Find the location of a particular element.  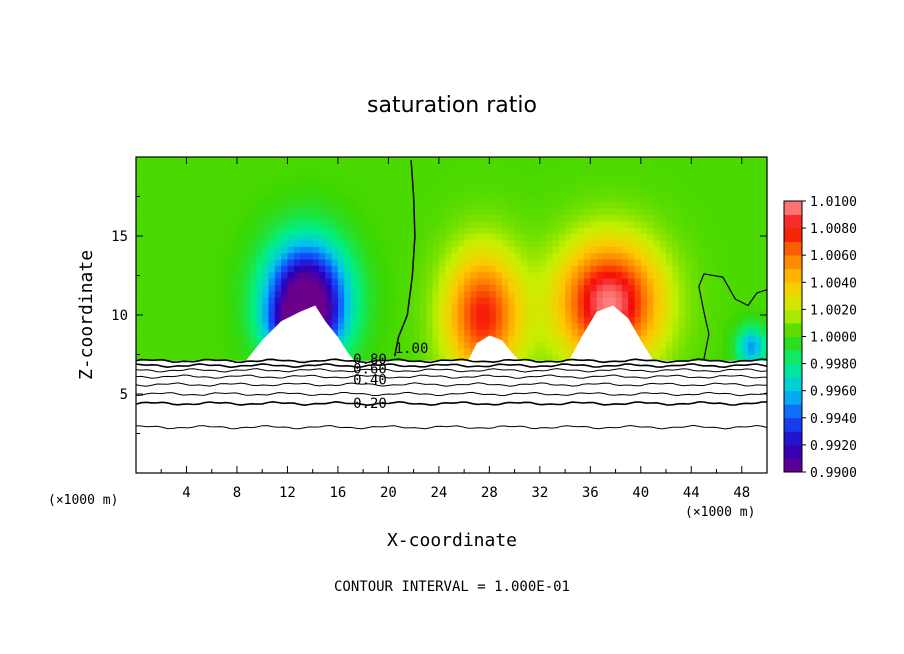

y-tick-label: 10 is located at coordinates (119, 316).